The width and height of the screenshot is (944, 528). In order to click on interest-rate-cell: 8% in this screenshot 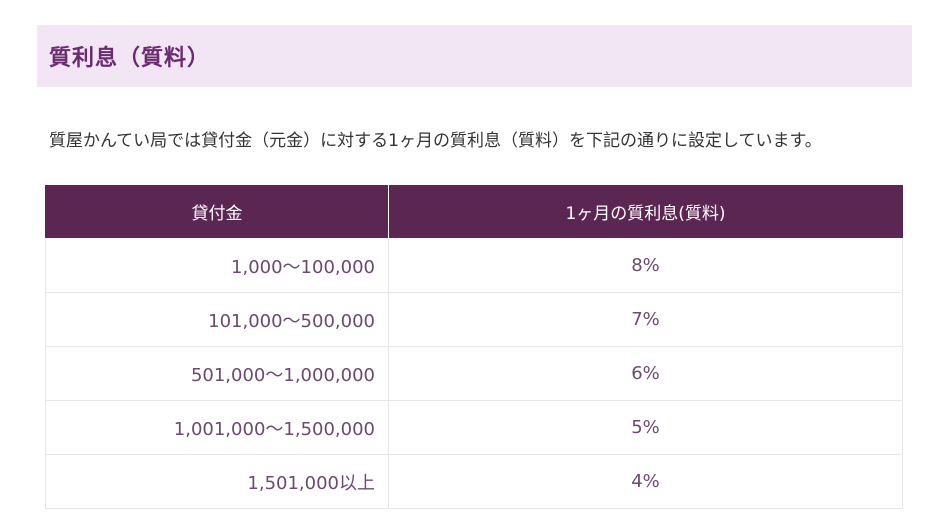, I will do `click(645, 265)`.